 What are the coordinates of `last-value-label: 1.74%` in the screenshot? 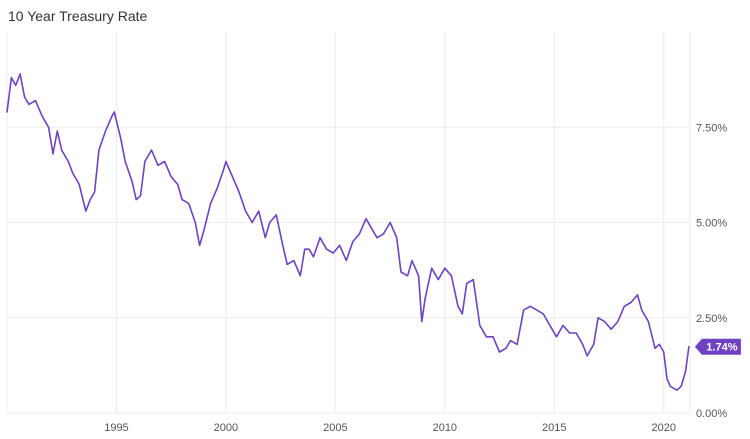 It's located at (721, 348).